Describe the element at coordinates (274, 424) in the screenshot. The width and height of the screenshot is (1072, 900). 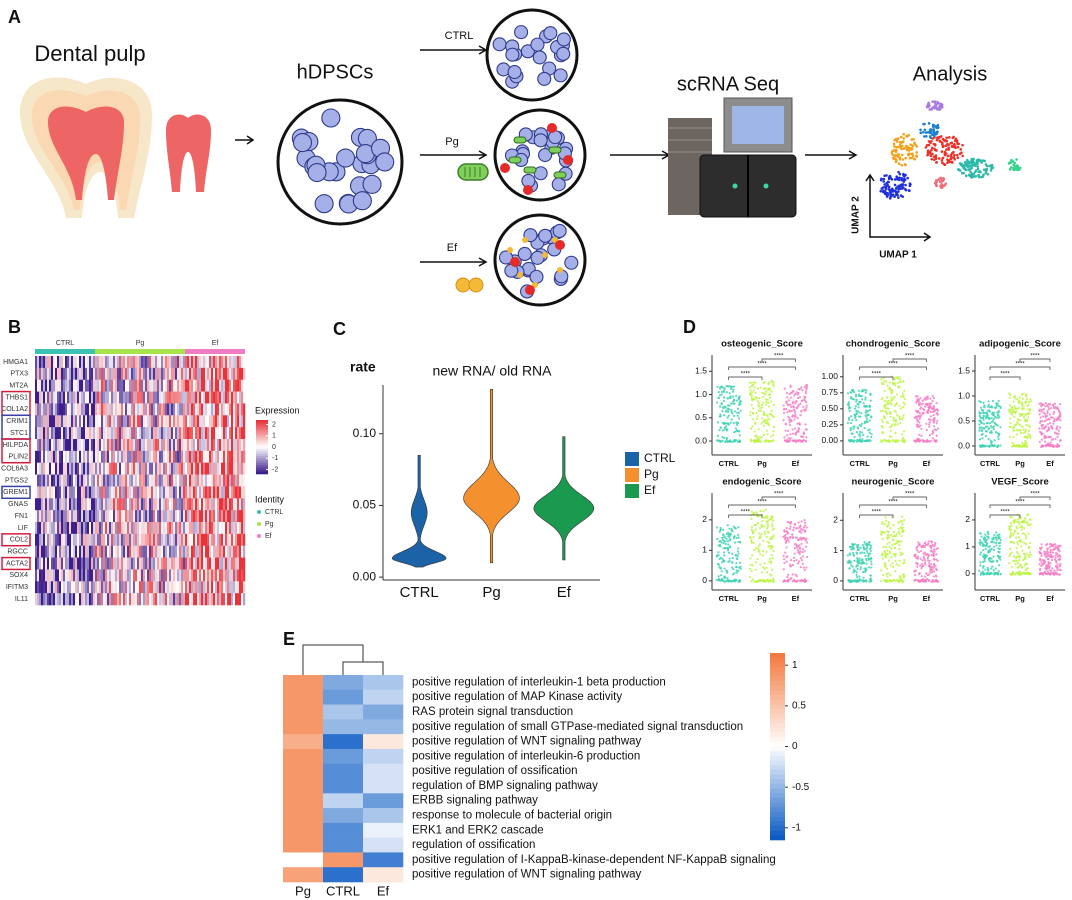
I see `colorbar-tick-label: 2` at that location.